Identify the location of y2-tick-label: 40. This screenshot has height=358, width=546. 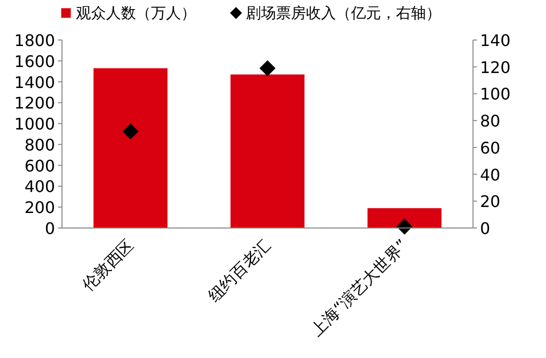
(490, 174).